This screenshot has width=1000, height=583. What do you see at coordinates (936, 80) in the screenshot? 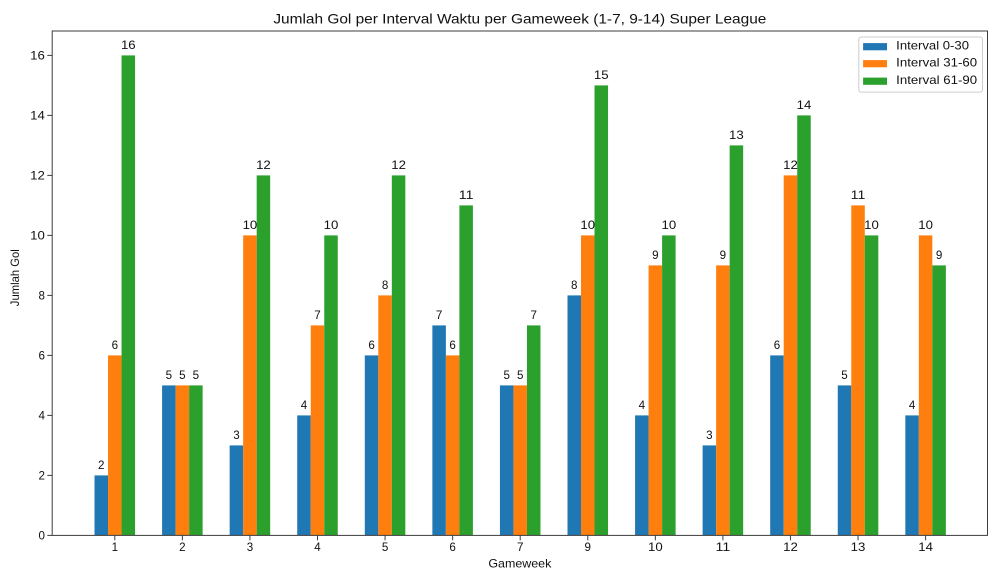
I see `svg-text: Interval 61-90` at bounding box center [936, 80].